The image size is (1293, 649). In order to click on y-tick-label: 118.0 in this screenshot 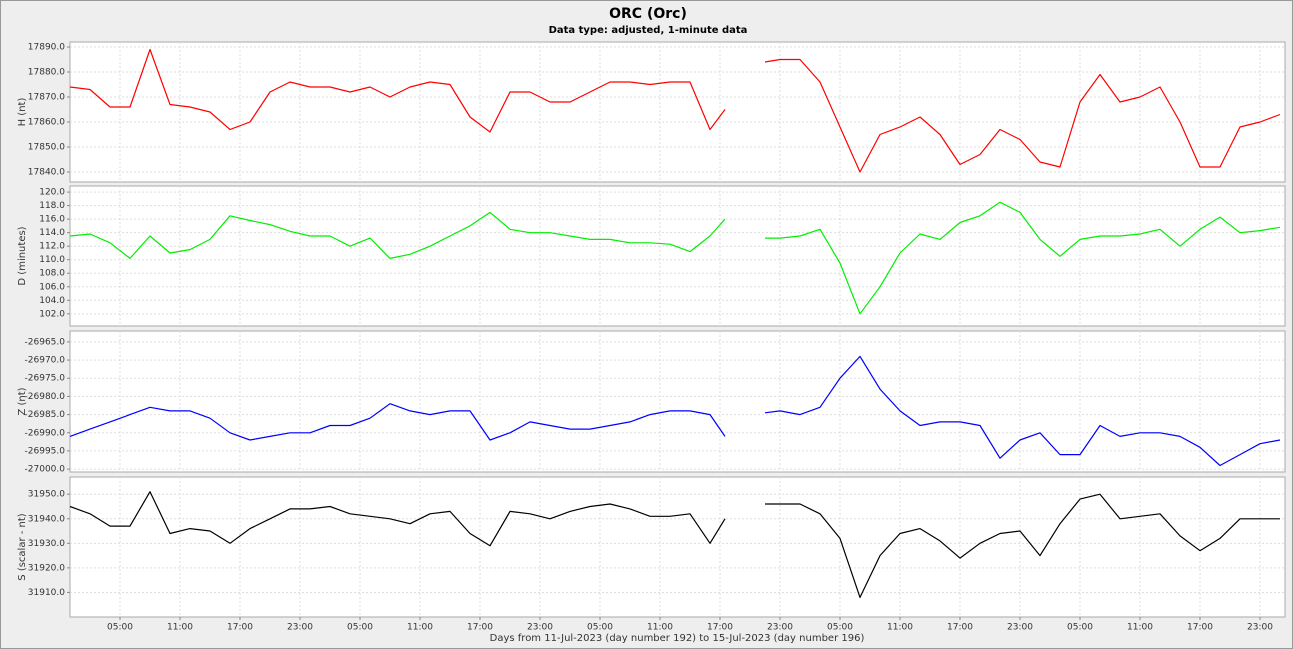, I will do `click(52, 206)`.